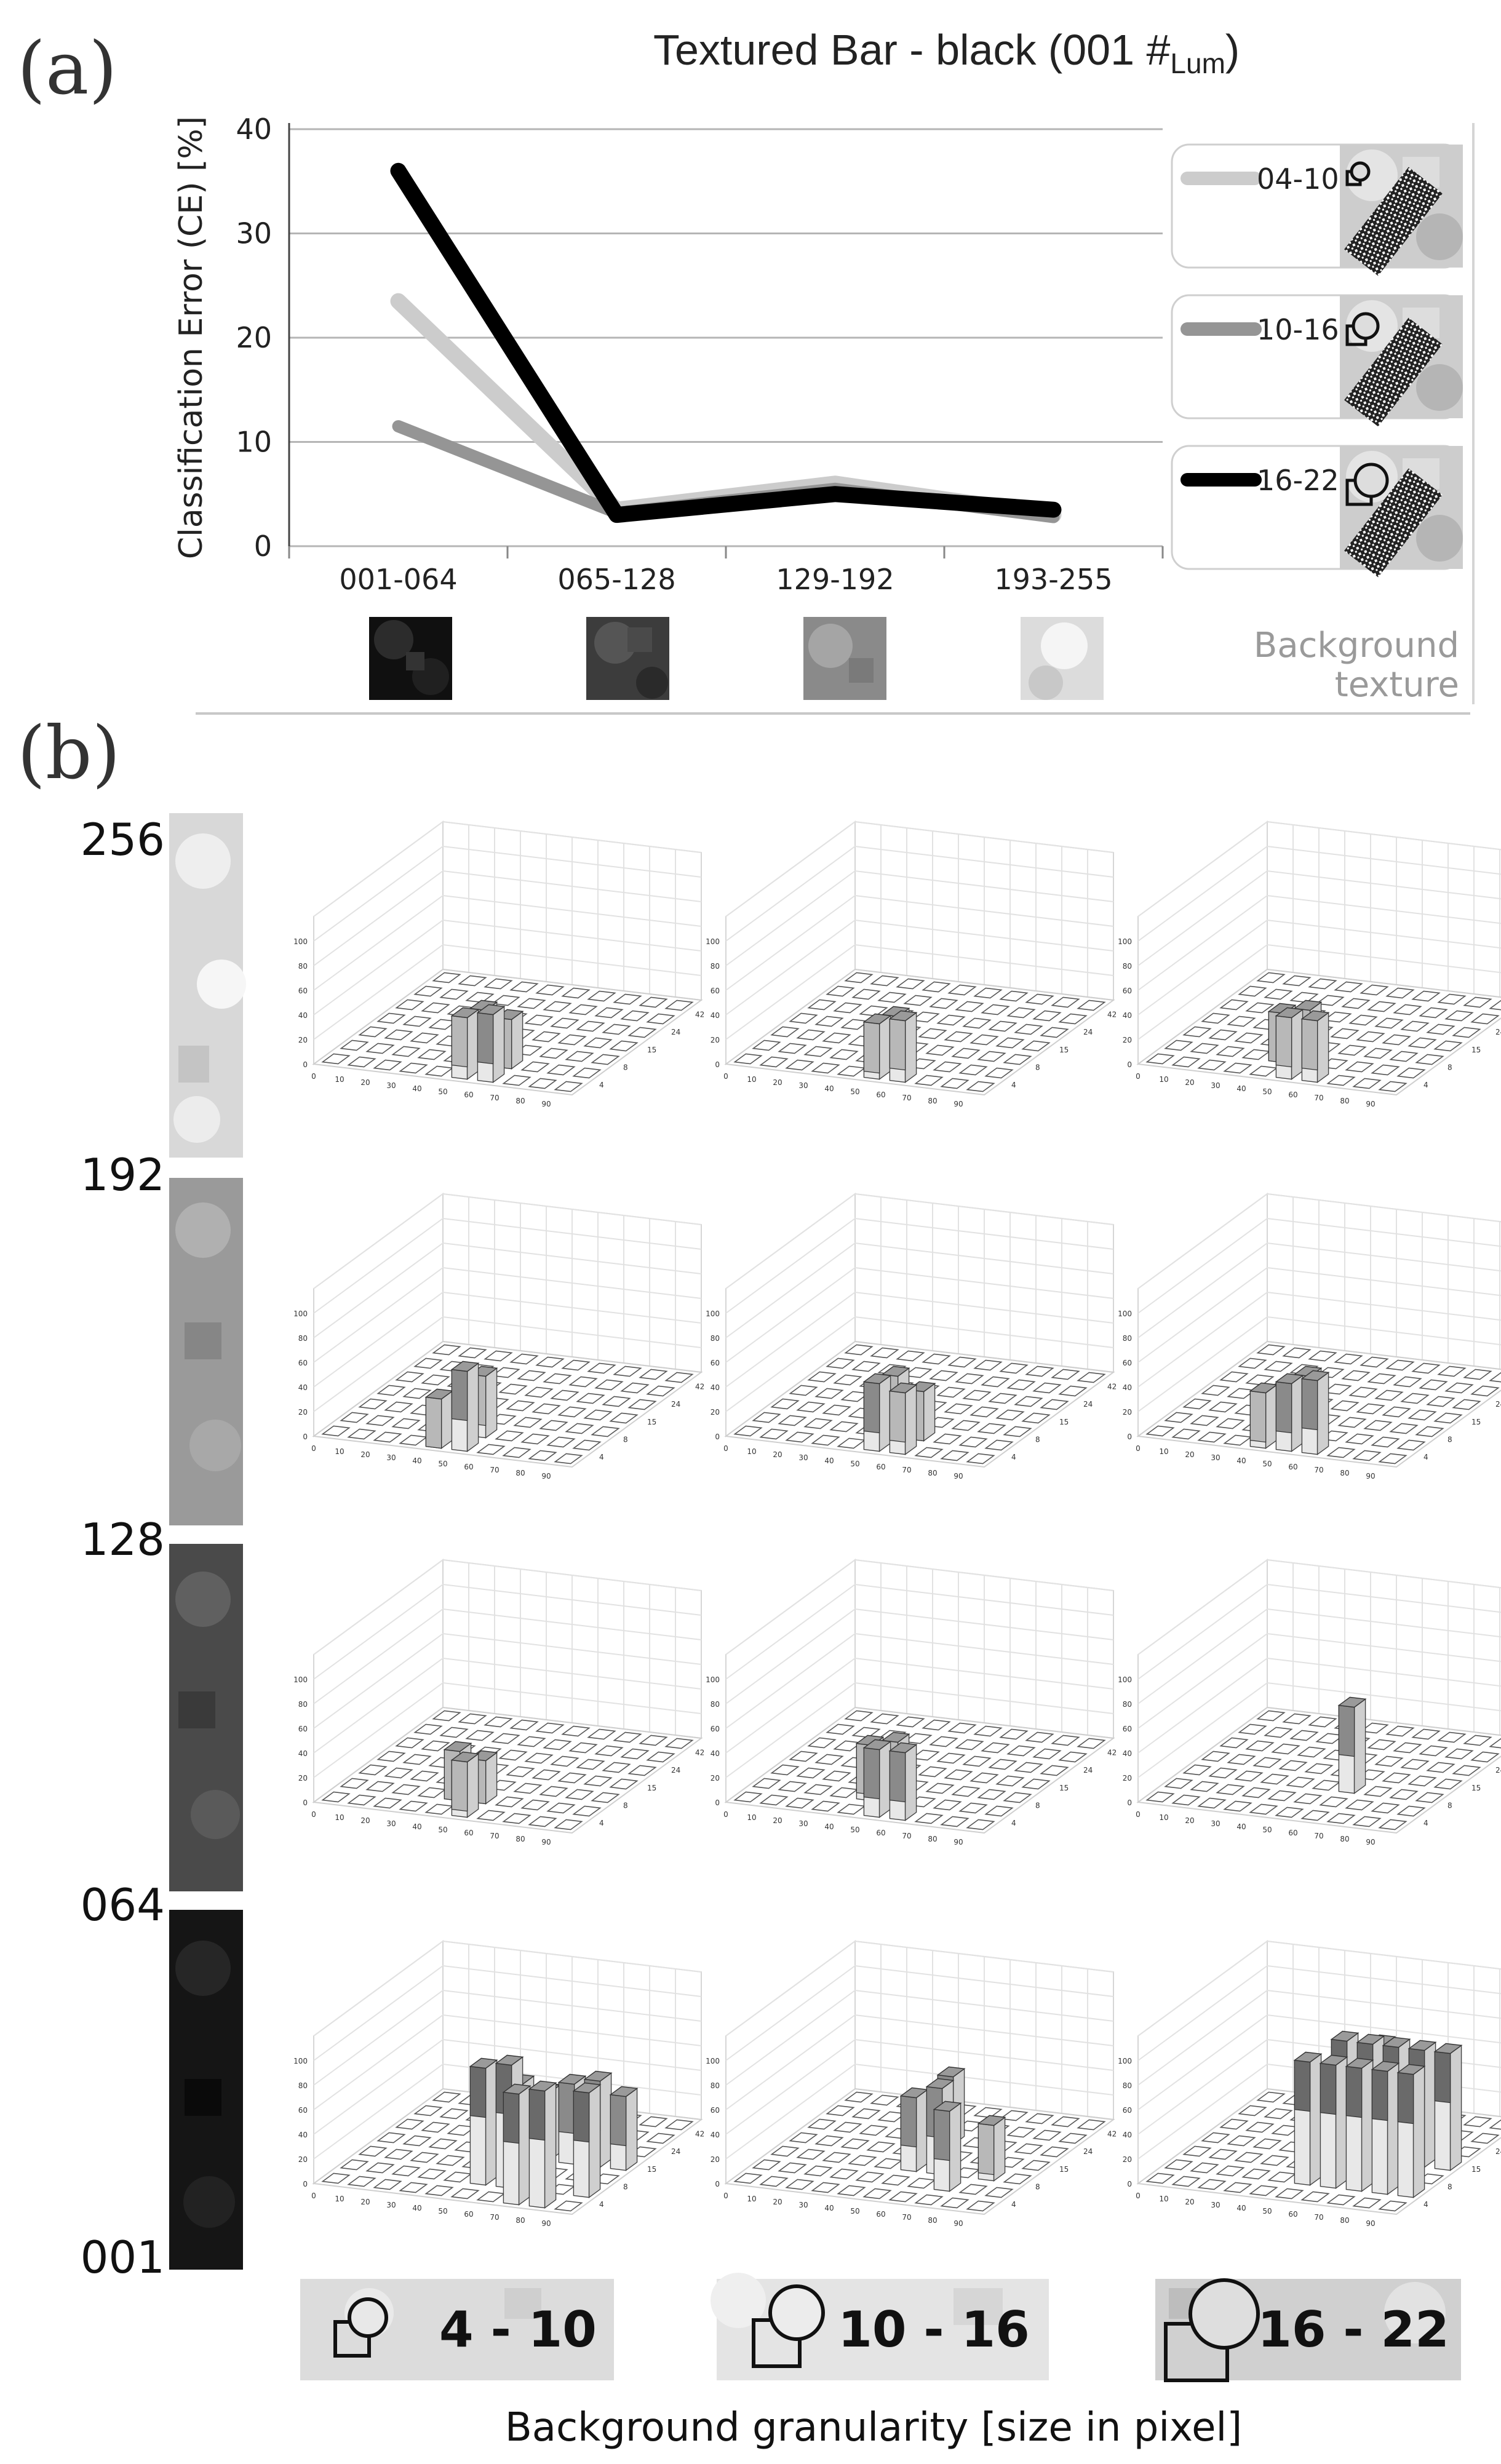  What do you see at coordinates (1053, 579) in the screenshot?
I see `x-tick-label: 193-255` at bounding box center [1053, 579].